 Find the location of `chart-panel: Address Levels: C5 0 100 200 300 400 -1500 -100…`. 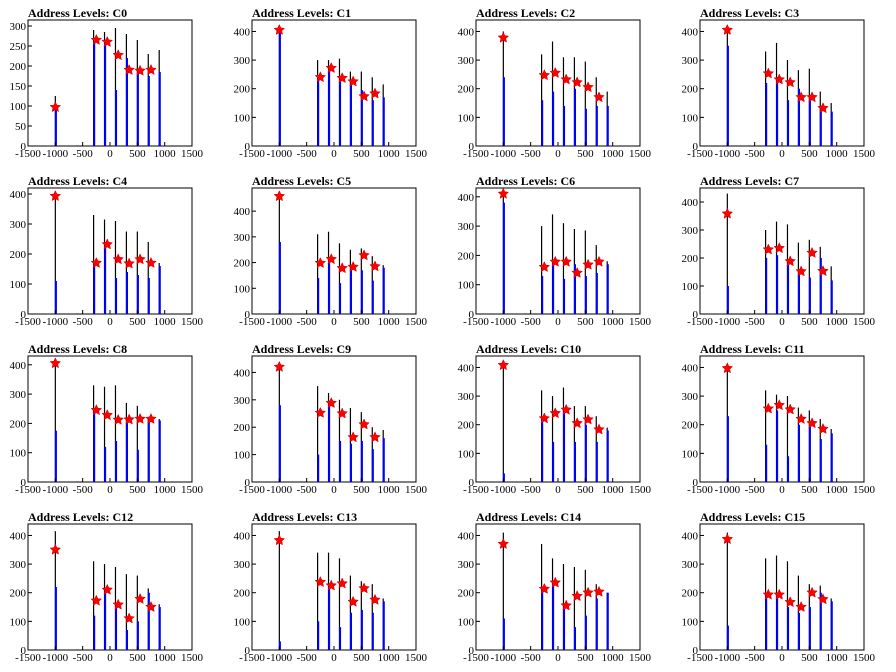

chart-panel: Address Levels: C5 0 100 200 300 400 -1500 -100… is located at coordinates (331, 251).